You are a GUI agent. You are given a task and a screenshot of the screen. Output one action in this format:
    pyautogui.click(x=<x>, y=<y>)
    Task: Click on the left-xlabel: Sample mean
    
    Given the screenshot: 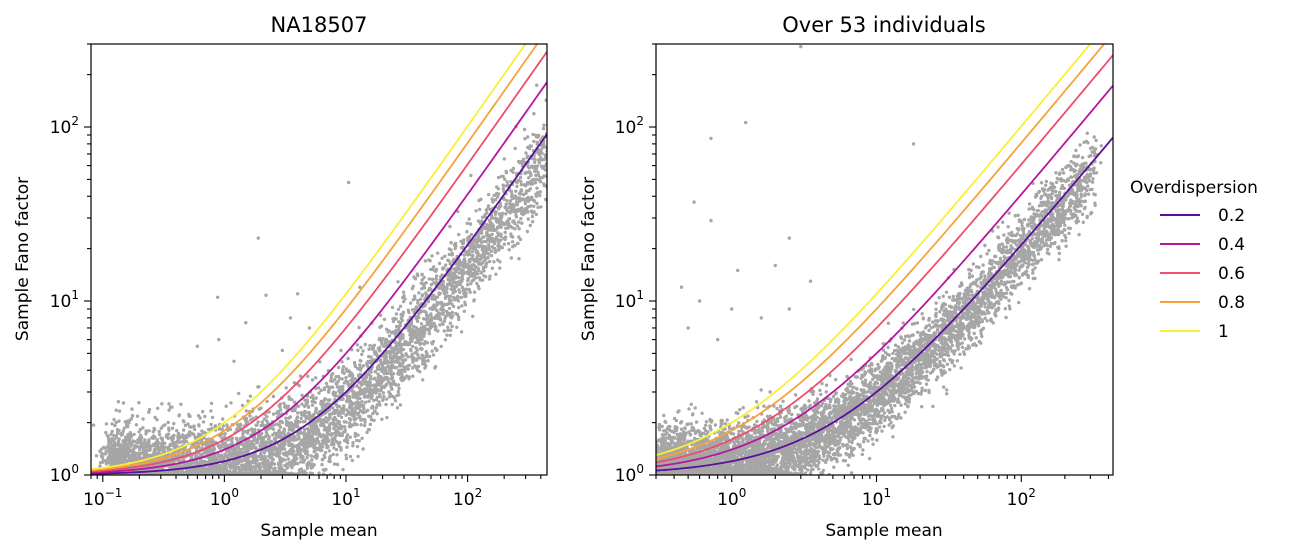 What is the action you would take?
    pyautogui.click(x=318, y=531)
    